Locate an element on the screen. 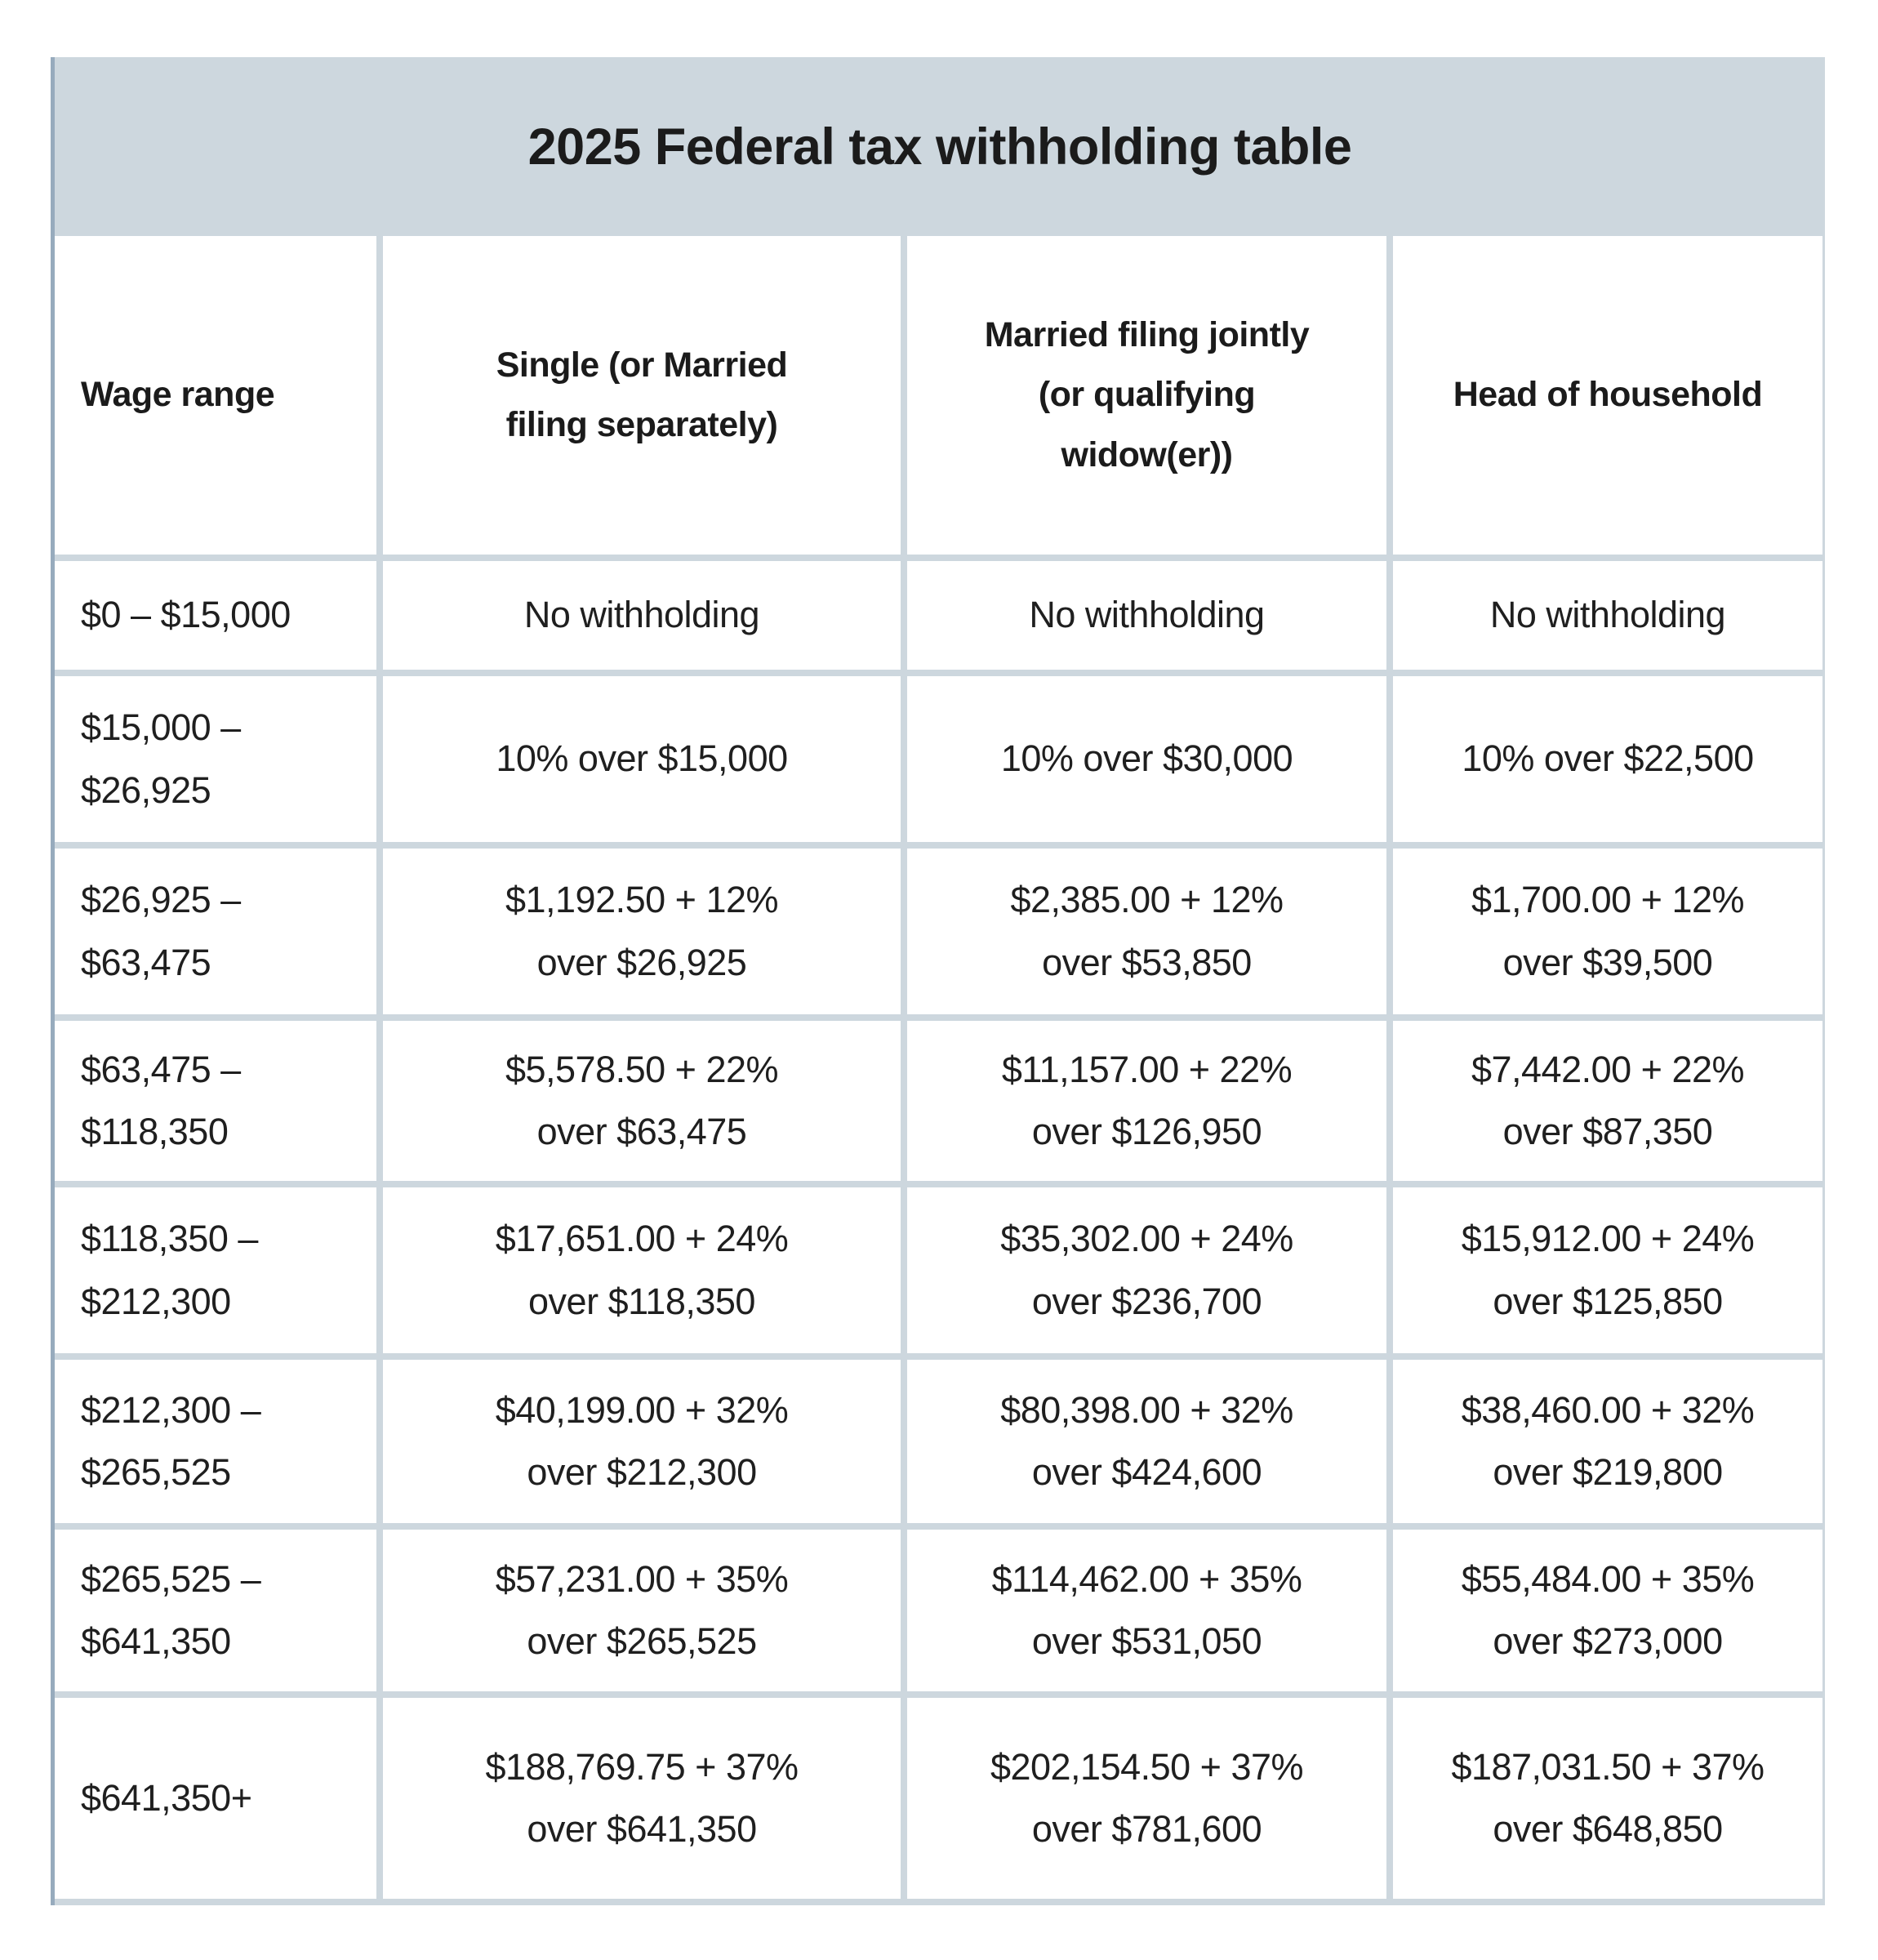  table-cell: $265,525 – $641,350 is located at coordinates (215, 1610).